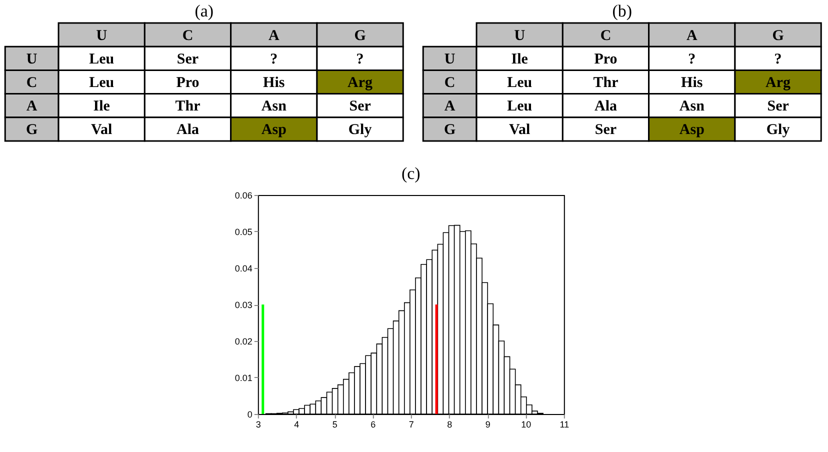 This screenshot has height=452, width=828. What do you see at coordinates (297, 425) in the screenshot?
I see `x-tick-label: 4` at bounding box center [297, 425].